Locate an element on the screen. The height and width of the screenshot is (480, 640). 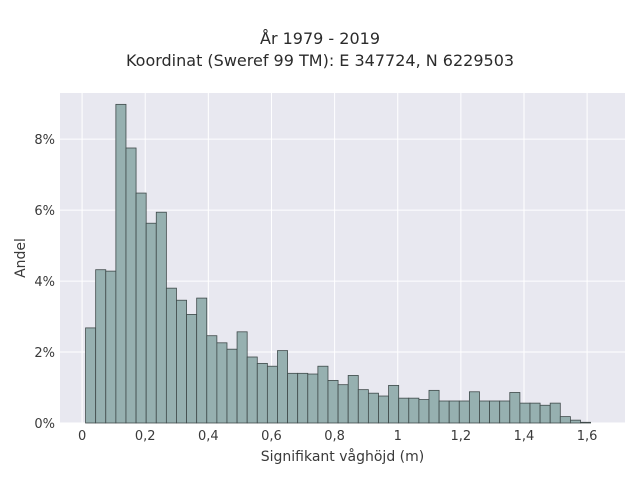
x-axis-label: Signifikant våghöjd (m) is located at coordinates (342, 456).